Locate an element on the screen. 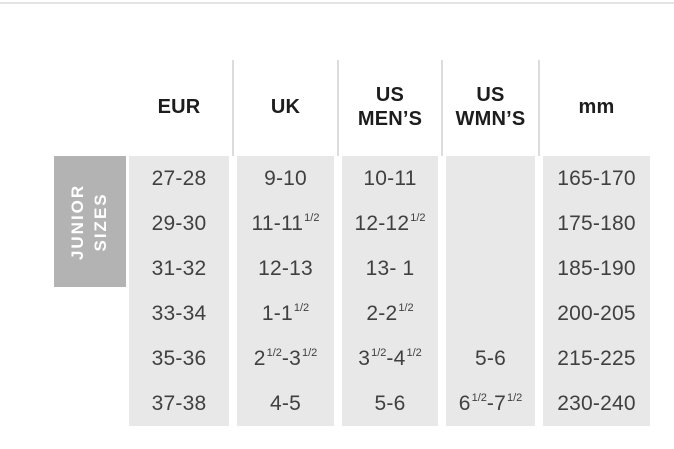 The width and height of the screenshot is (674, 449). column-header-mm: mm is located at coordinates (596, 107).